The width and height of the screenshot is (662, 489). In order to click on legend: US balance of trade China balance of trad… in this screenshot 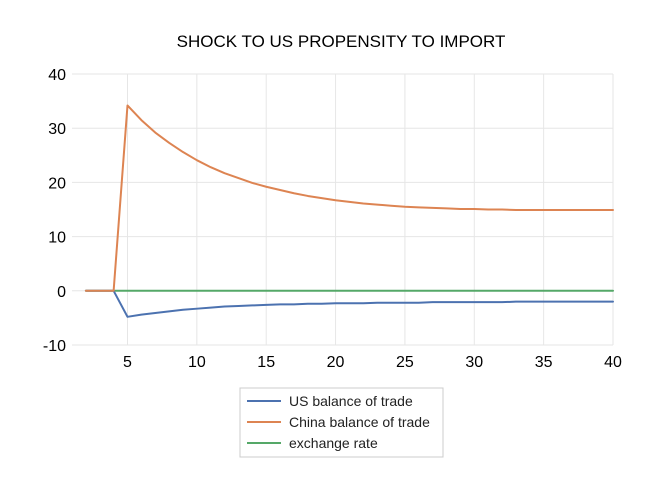, I will do `click(341, 422)`.